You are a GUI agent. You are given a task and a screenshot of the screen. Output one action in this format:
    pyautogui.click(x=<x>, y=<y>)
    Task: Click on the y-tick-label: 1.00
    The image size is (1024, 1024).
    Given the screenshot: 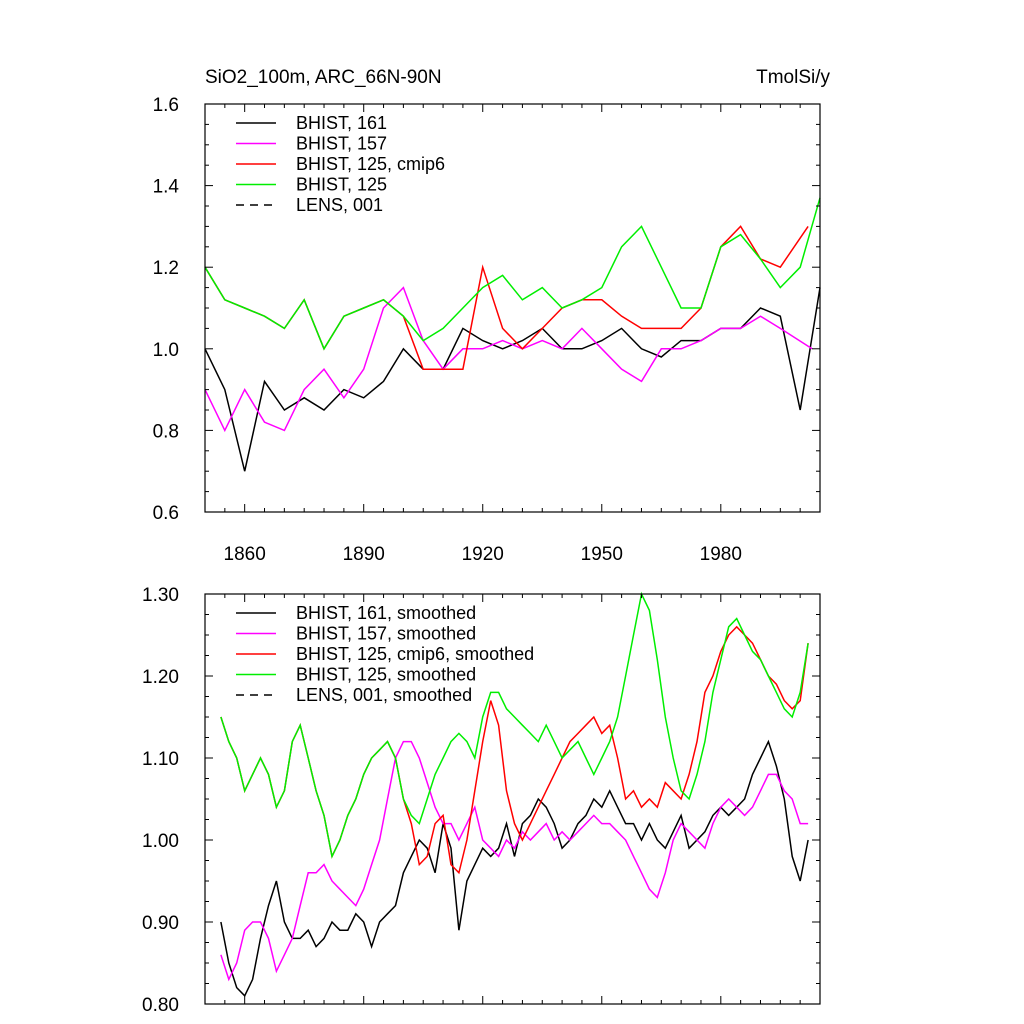 What is the action you would take?
    pyautogui.click(x=160, y=841)
    